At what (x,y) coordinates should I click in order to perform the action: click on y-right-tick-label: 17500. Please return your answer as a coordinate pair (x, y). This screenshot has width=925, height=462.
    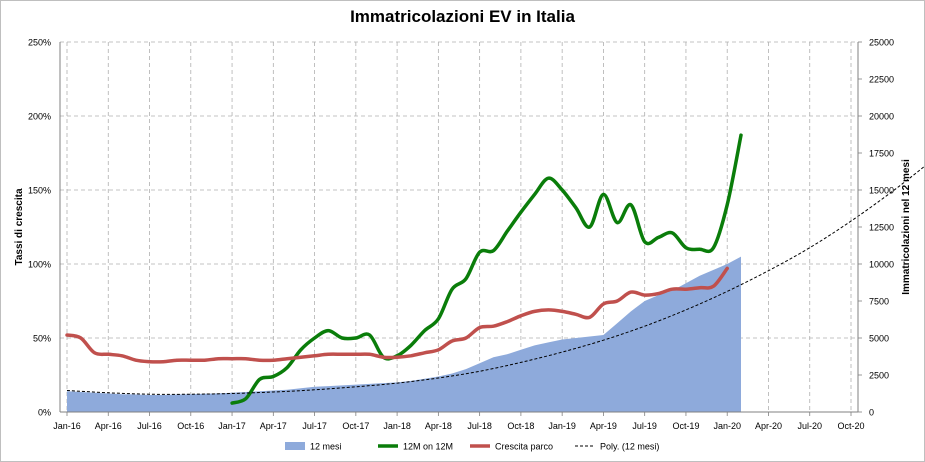
    Looking at the image, I should click on (881, 154).